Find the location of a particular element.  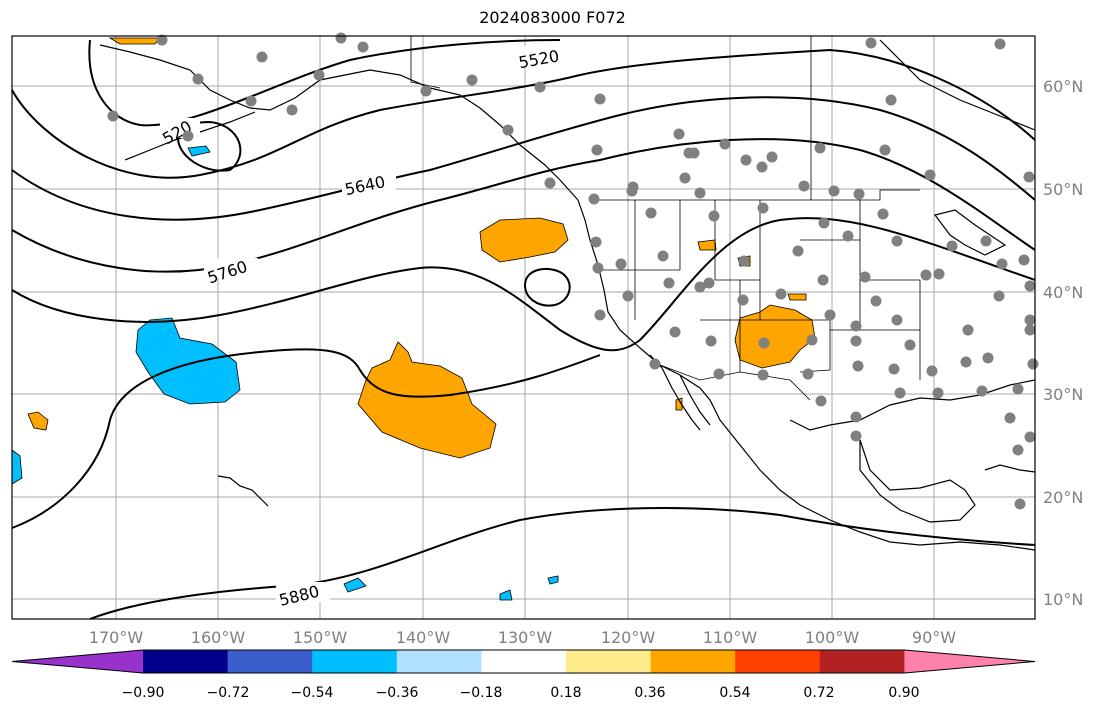

colorbar-extend-high is located at coordinates (969, 661).